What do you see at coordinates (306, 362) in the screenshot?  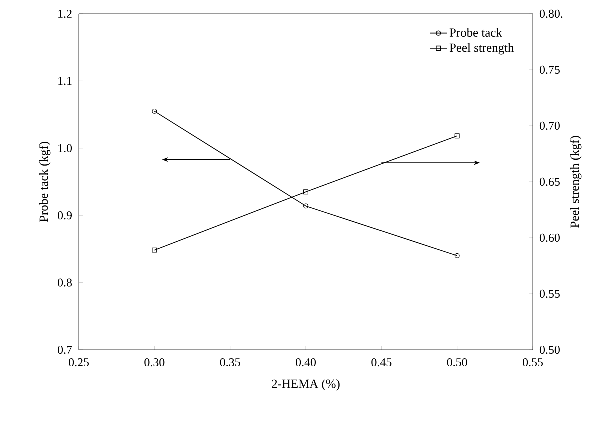 I see `x-tick-label: 0.40` at bounding box center [306, 362].